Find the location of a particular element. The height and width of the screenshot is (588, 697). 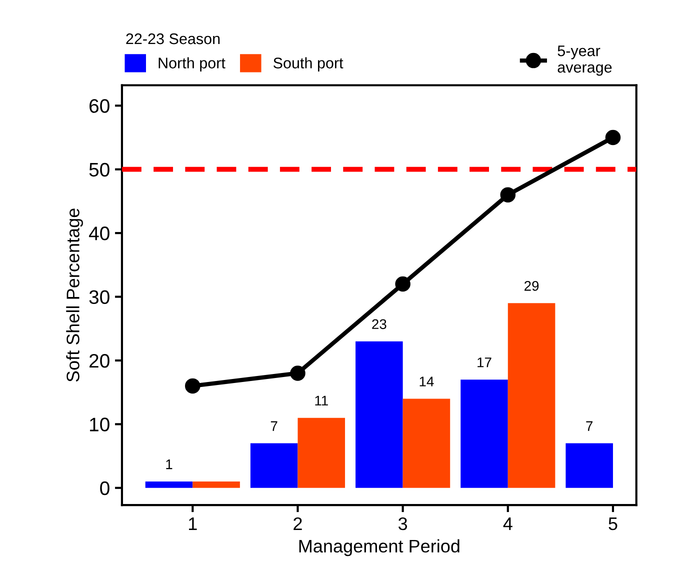

y-tick-label: 40 is located at coordinates (99, 233).